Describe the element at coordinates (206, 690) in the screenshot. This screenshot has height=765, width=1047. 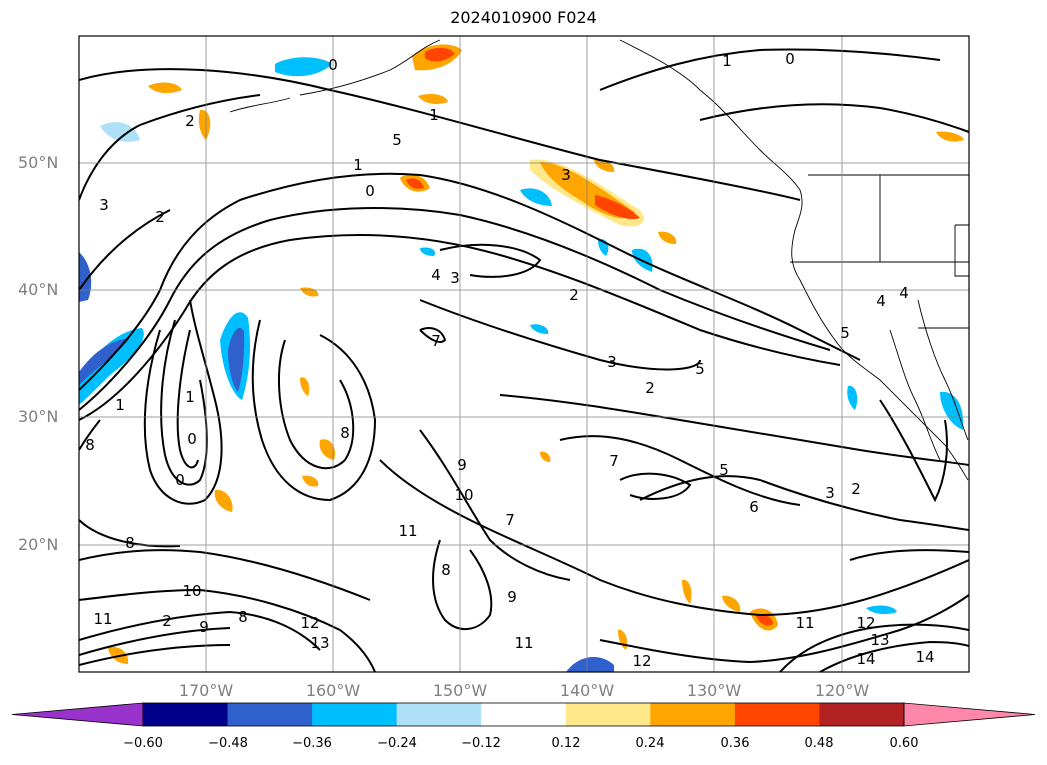
I see `lon-label: 170°W` at that location.